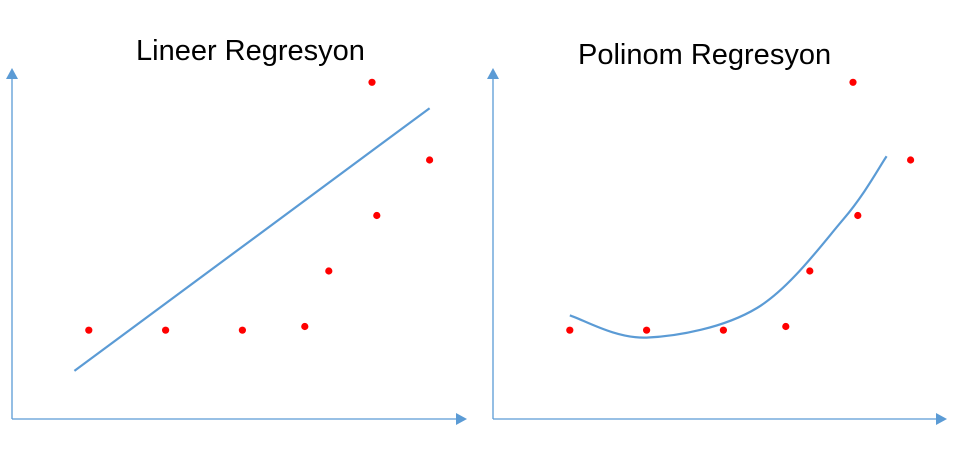 The height and width of the screenshot is (465, 959). Describe the element at coordinates (250, 51) in the screenshot. I see `chart-title: Lineer Regresyon` at that location.